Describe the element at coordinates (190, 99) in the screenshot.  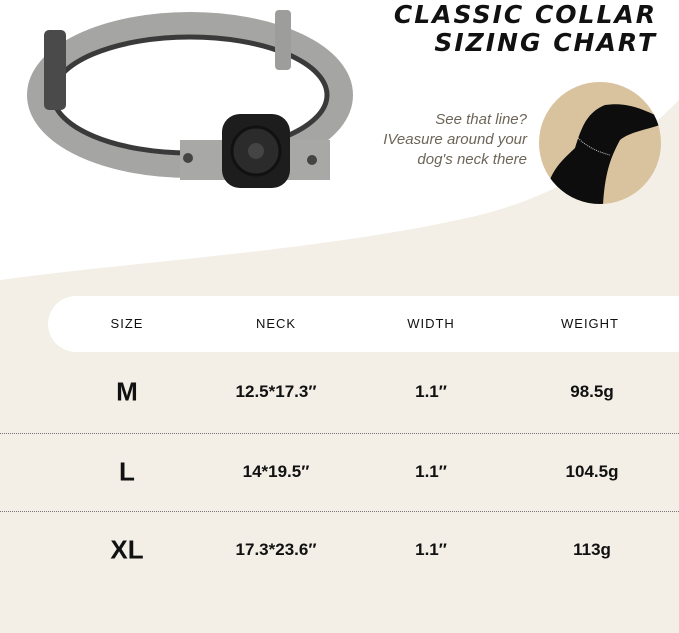
I see `collar-image` at that location.